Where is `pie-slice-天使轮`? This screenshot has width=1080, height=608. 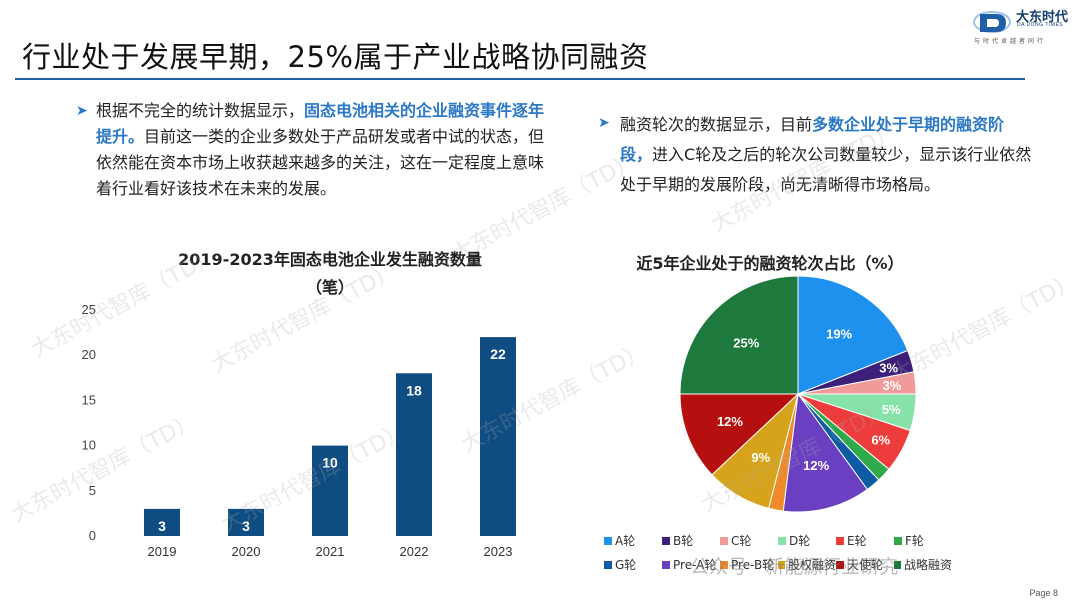
pie-slice-天使轮 is located at coordinates (739, 434).